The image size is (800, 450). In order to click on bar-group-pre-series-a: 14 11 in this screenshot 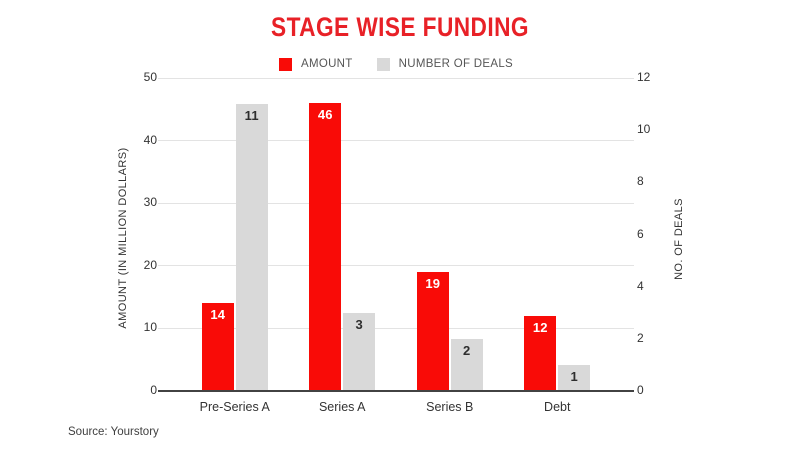, I will do `click(235, 247)`.